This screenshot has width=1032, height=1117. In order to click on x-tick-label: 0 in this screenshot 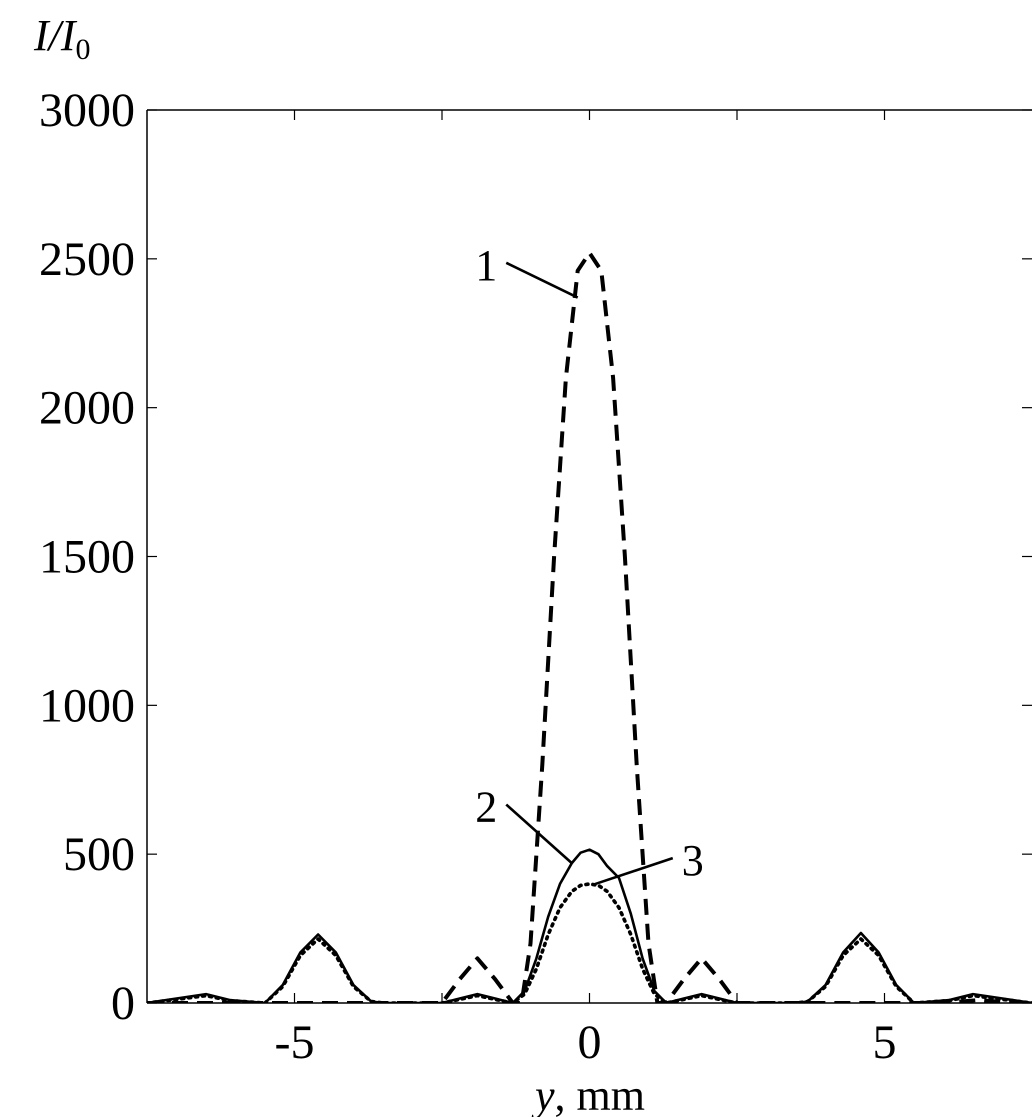, I will do `click(590, 1042)`.